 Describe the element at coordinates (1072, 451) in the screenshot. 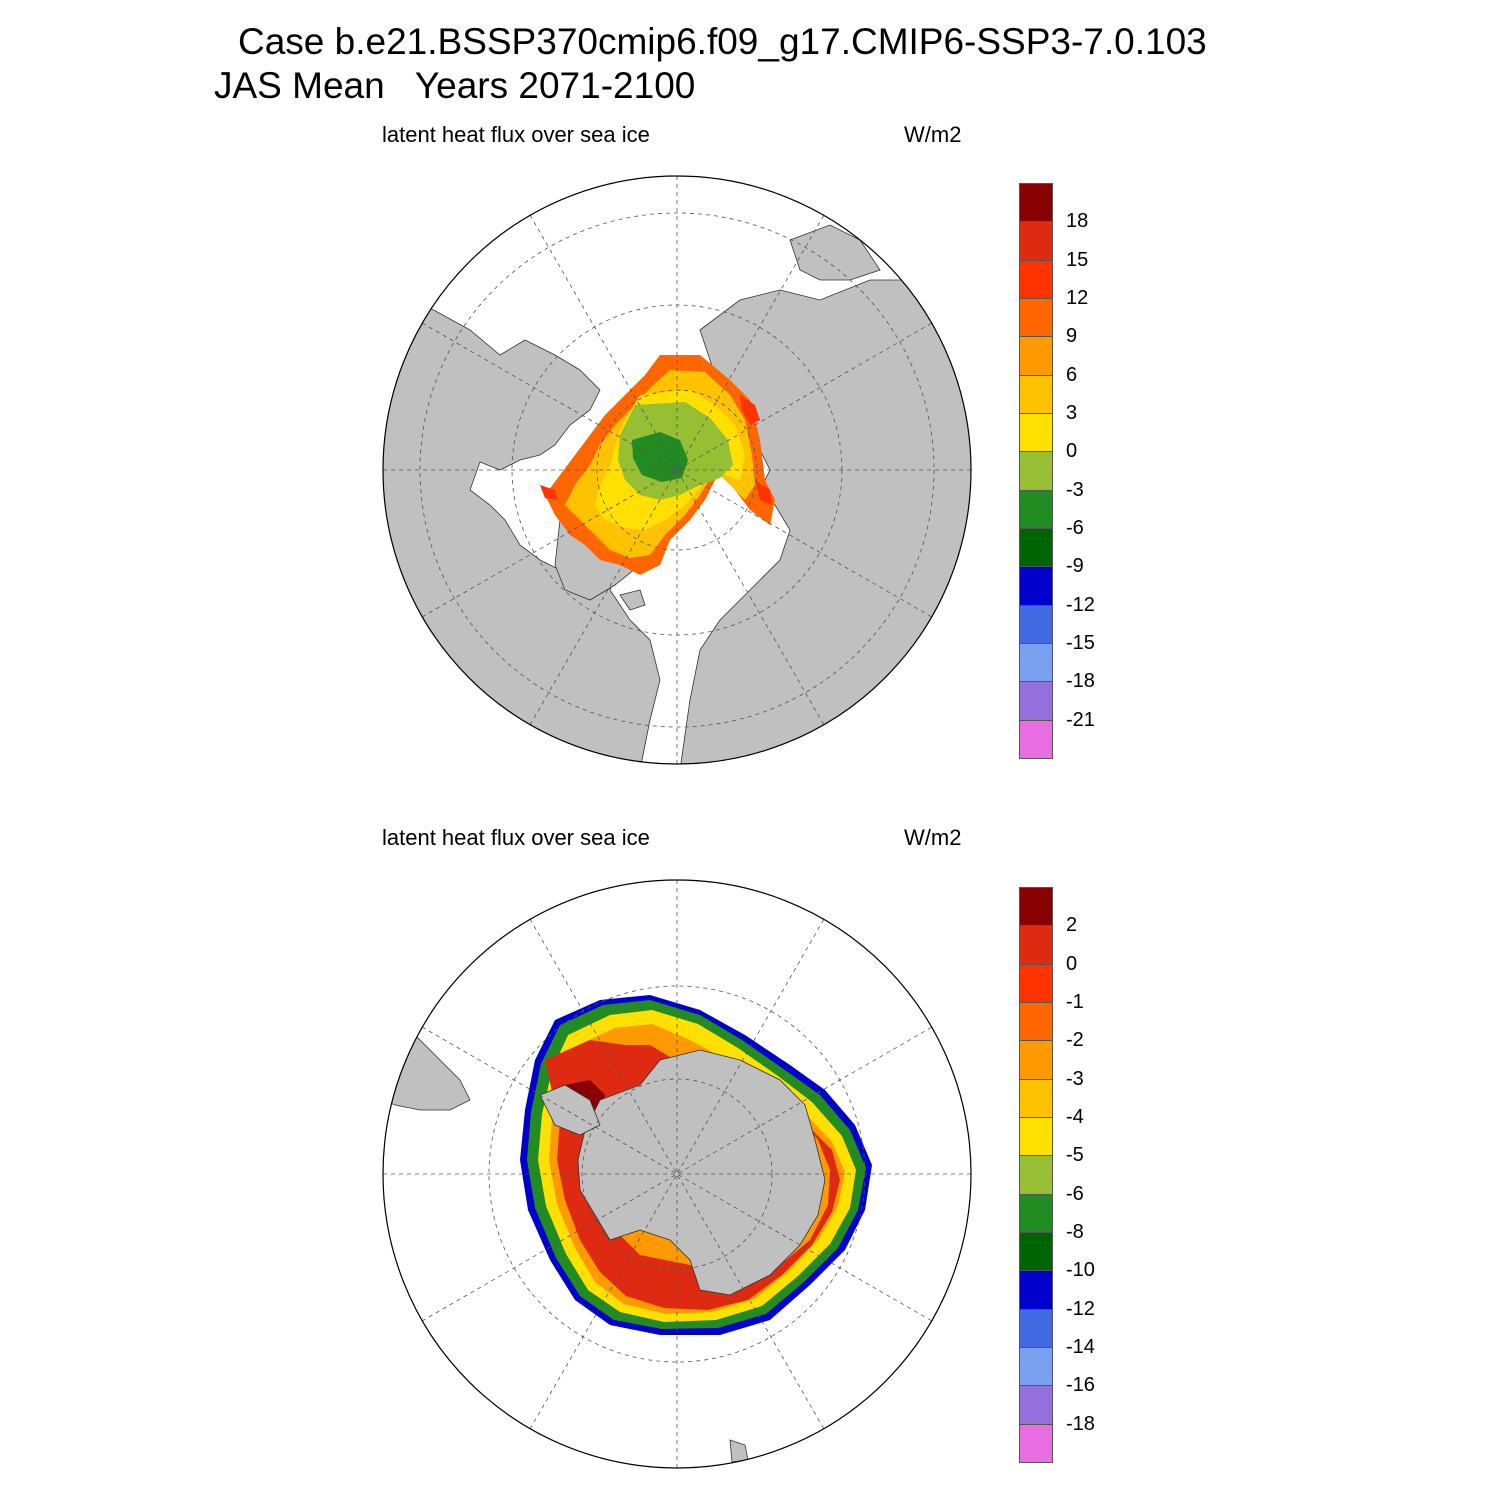

I see `north-colorbar-label: 0` at that location.